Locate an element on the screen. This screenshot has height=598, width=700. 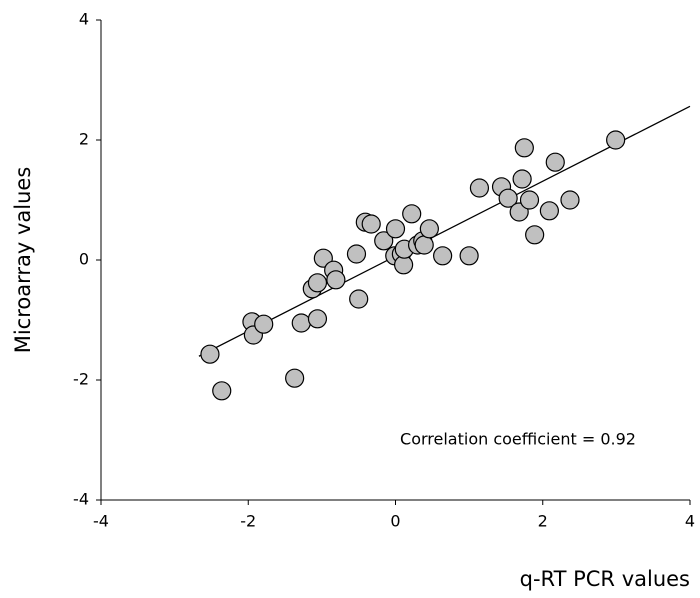
y-tick-label: -2 is located at coordinates (81, 379).